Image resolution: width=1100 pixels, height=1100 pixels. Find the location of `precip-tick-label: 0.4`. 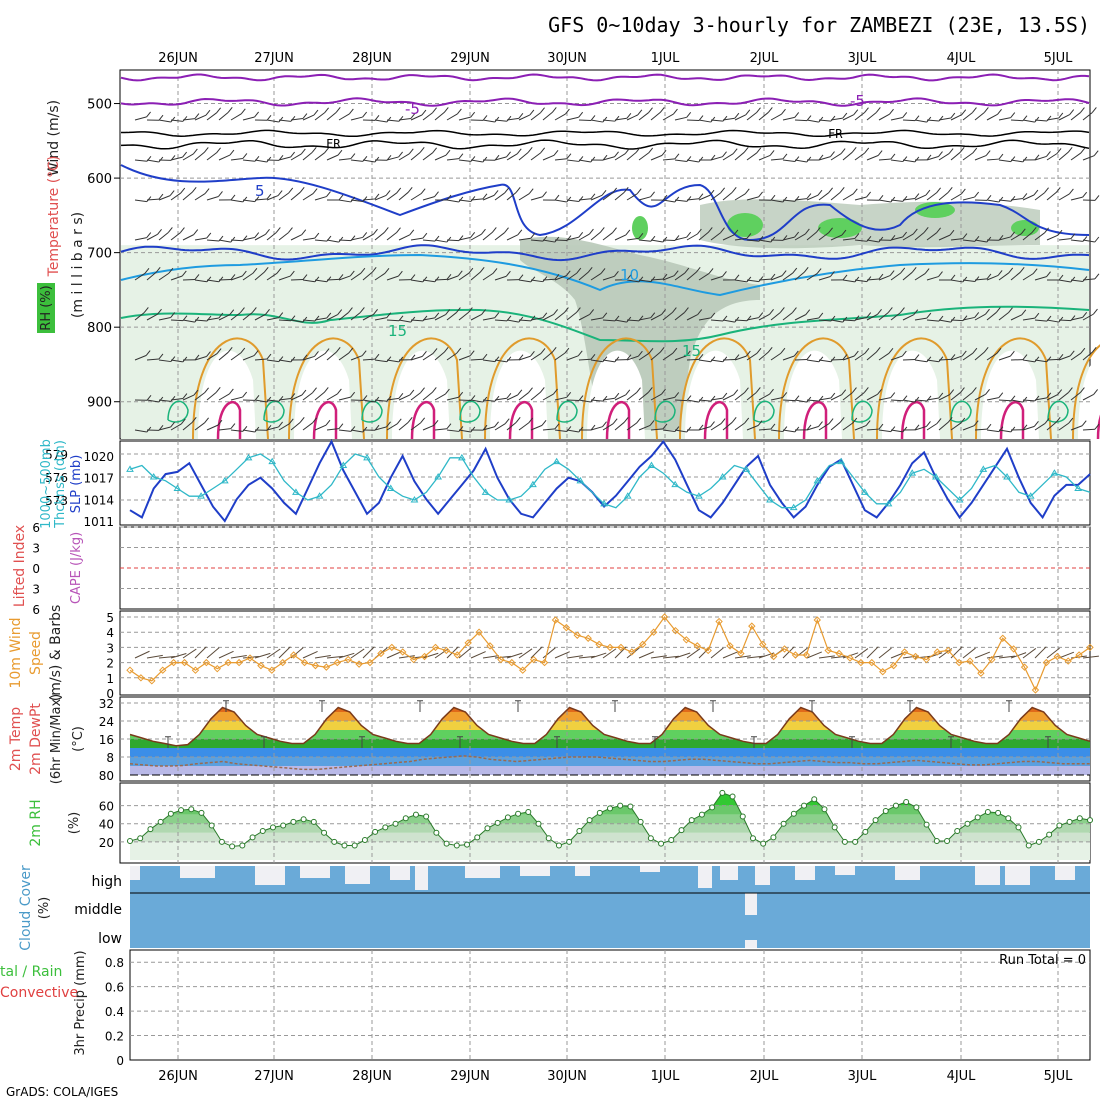

precip-tick-label: 0.4 is located at coordinates (114, 1012).